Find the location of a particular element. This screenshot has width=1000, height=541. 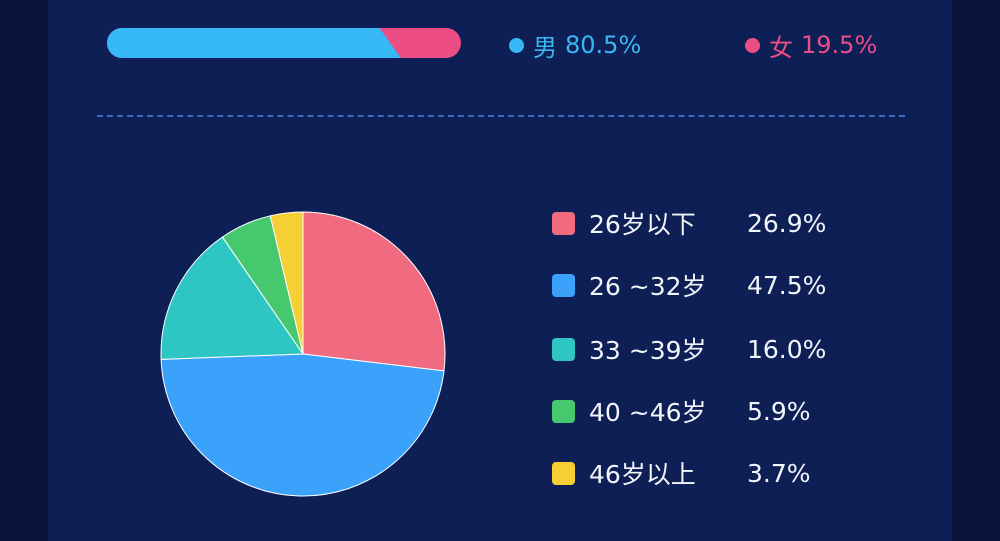

legend-female-value: 19.5% is located at coordinates (839, 45).